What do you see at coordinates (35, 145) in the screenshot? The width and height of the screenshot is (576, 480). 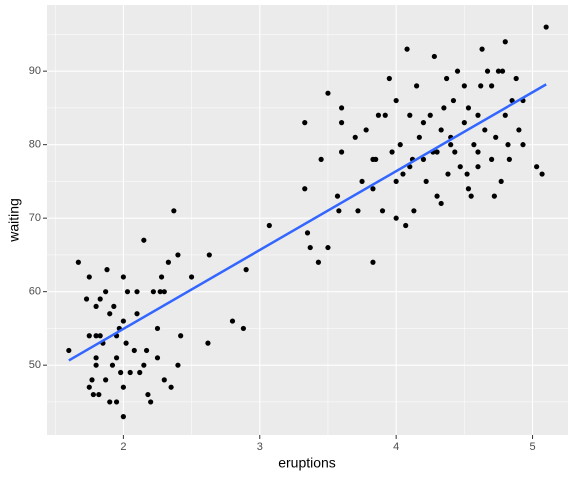 I see `y-tick-label: 80` at bounding box center [35, 145].